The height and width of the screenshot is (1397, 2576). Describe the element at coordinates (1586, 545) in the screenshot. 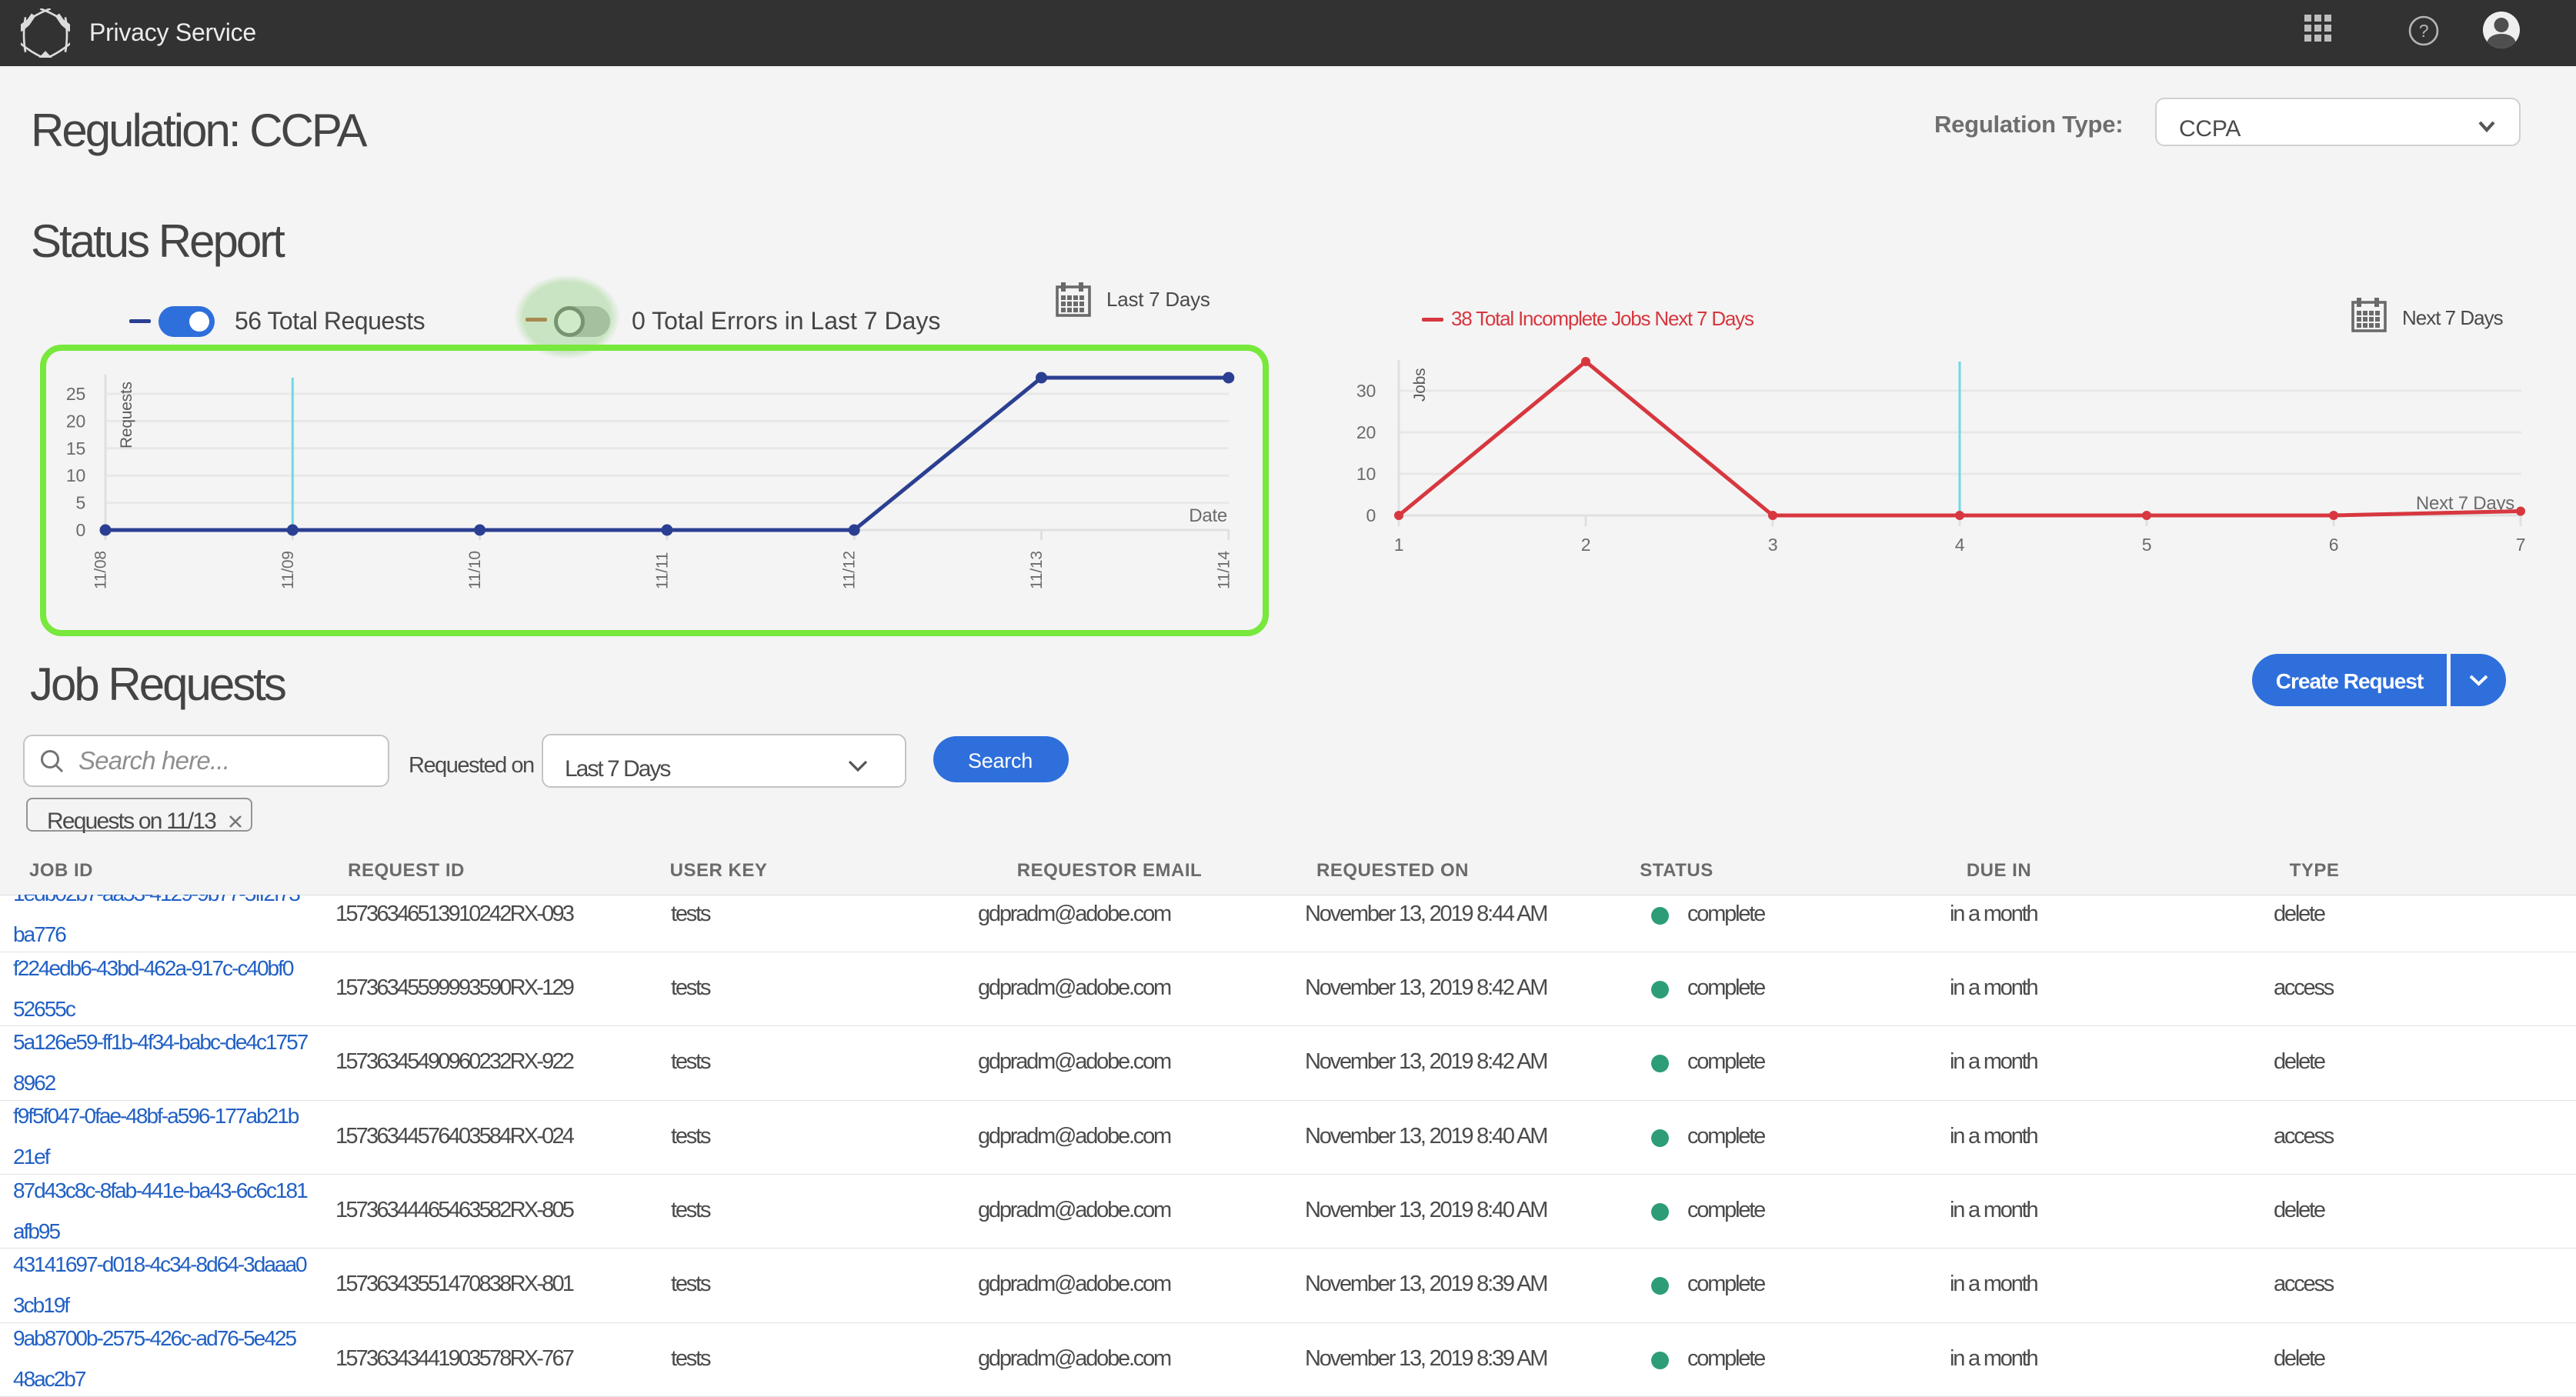

I see `svg-text: 2` at that location.